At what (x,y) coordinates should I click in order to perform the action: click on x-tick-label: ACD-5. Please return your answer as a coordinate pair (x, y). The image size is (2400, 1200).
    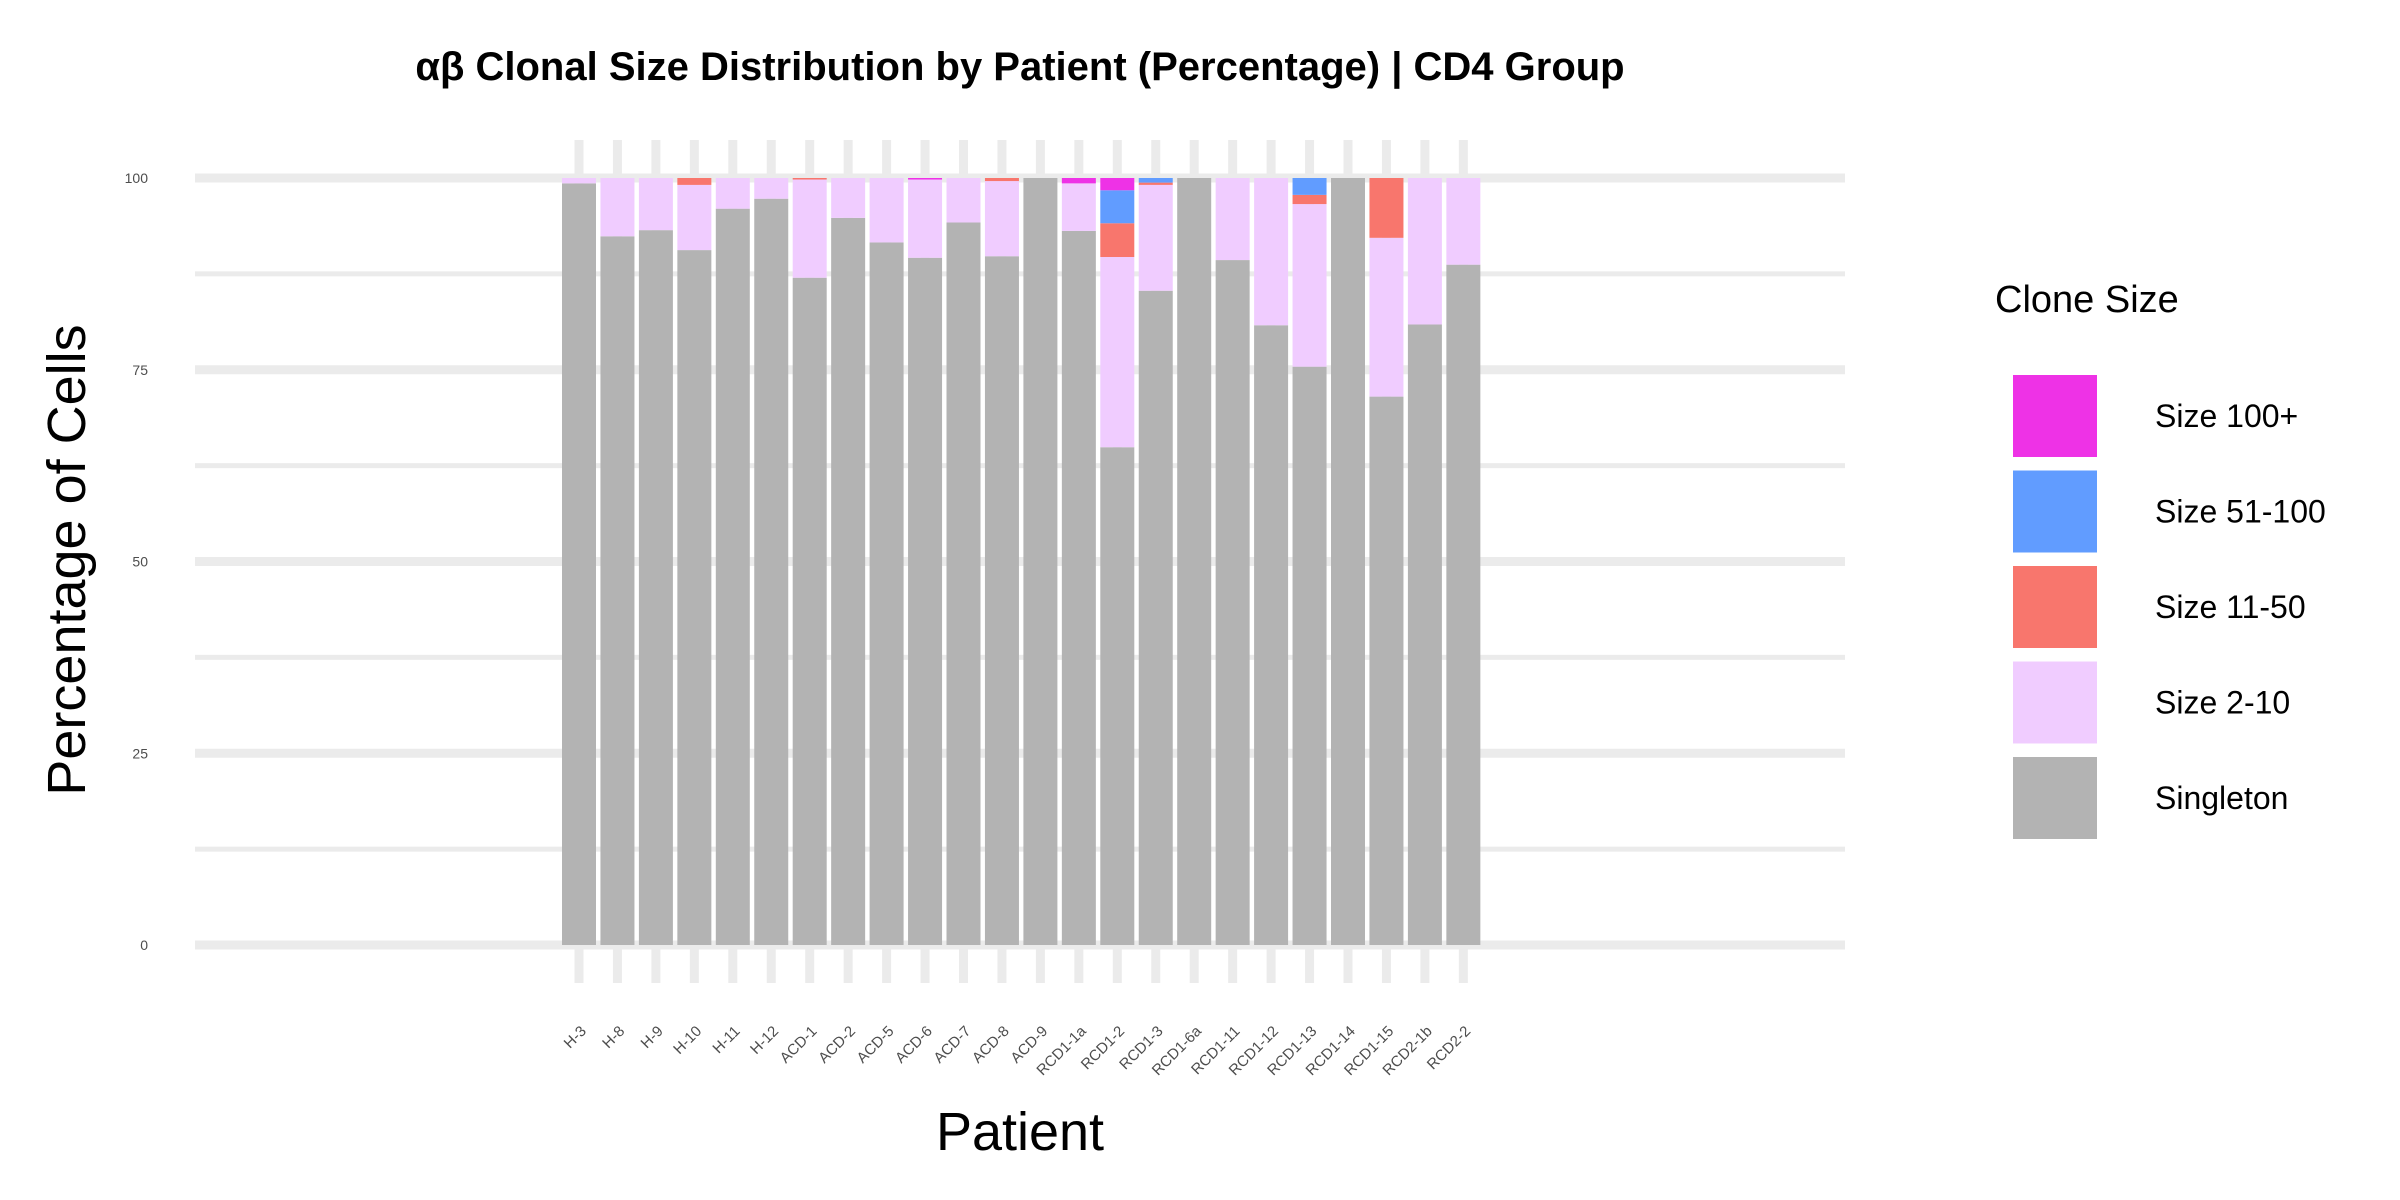
    Looking at the image, I should click on (876, 1045).